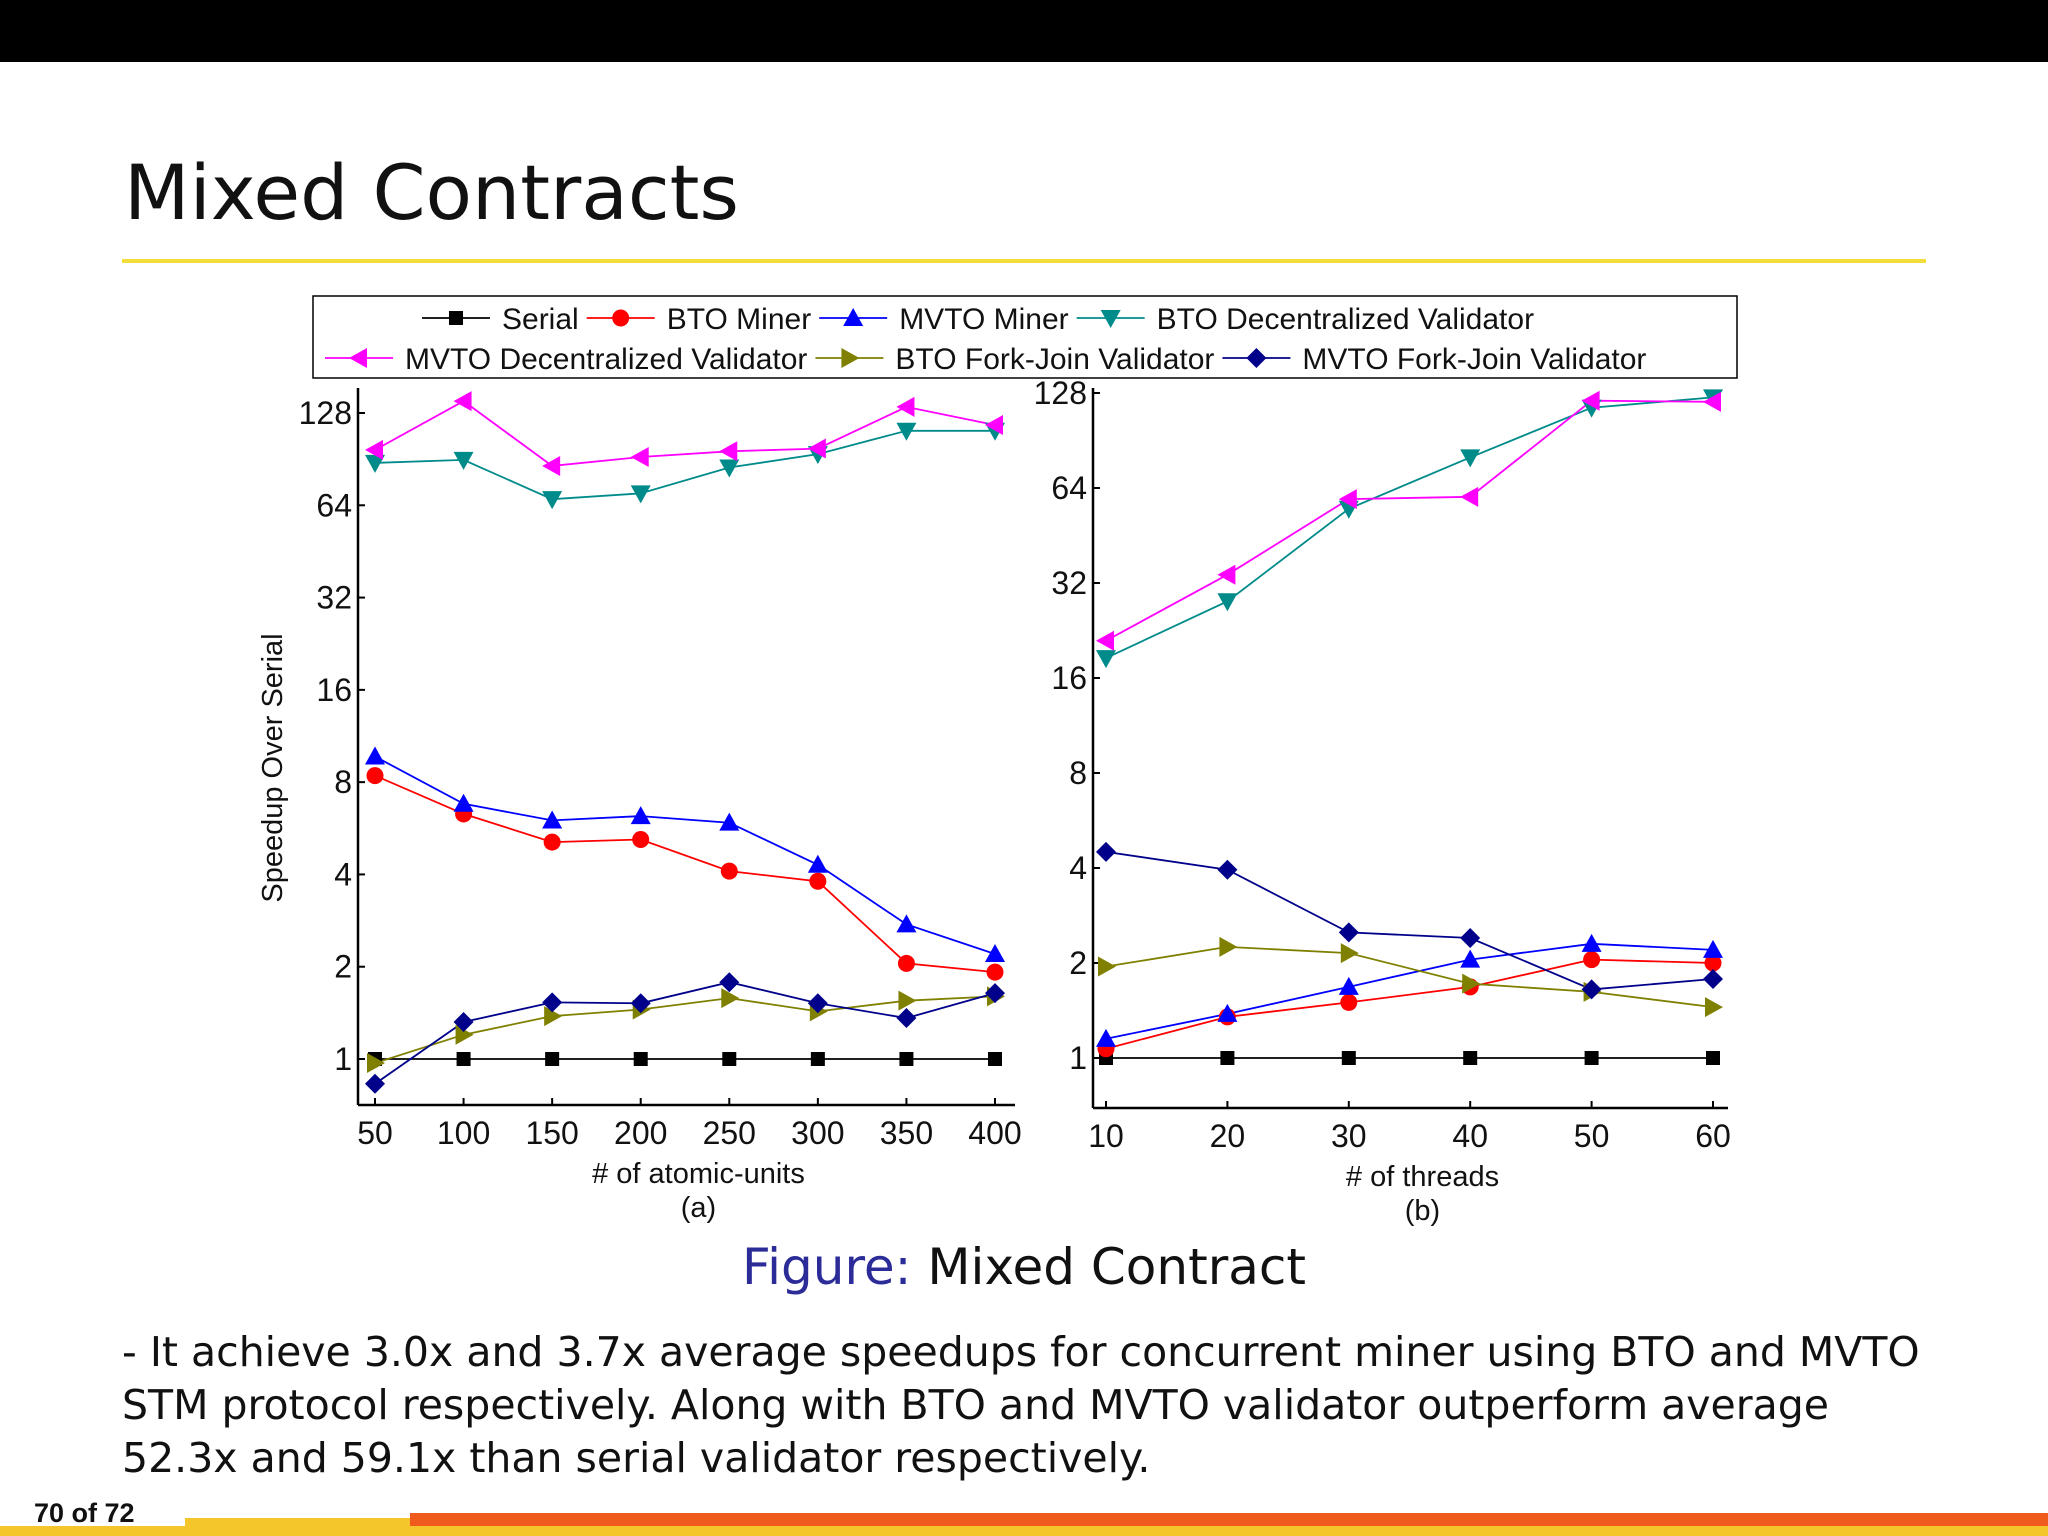 The image size is (2048, 1536). I want to click on page-number: 70 of 72, so click(84, 1513).